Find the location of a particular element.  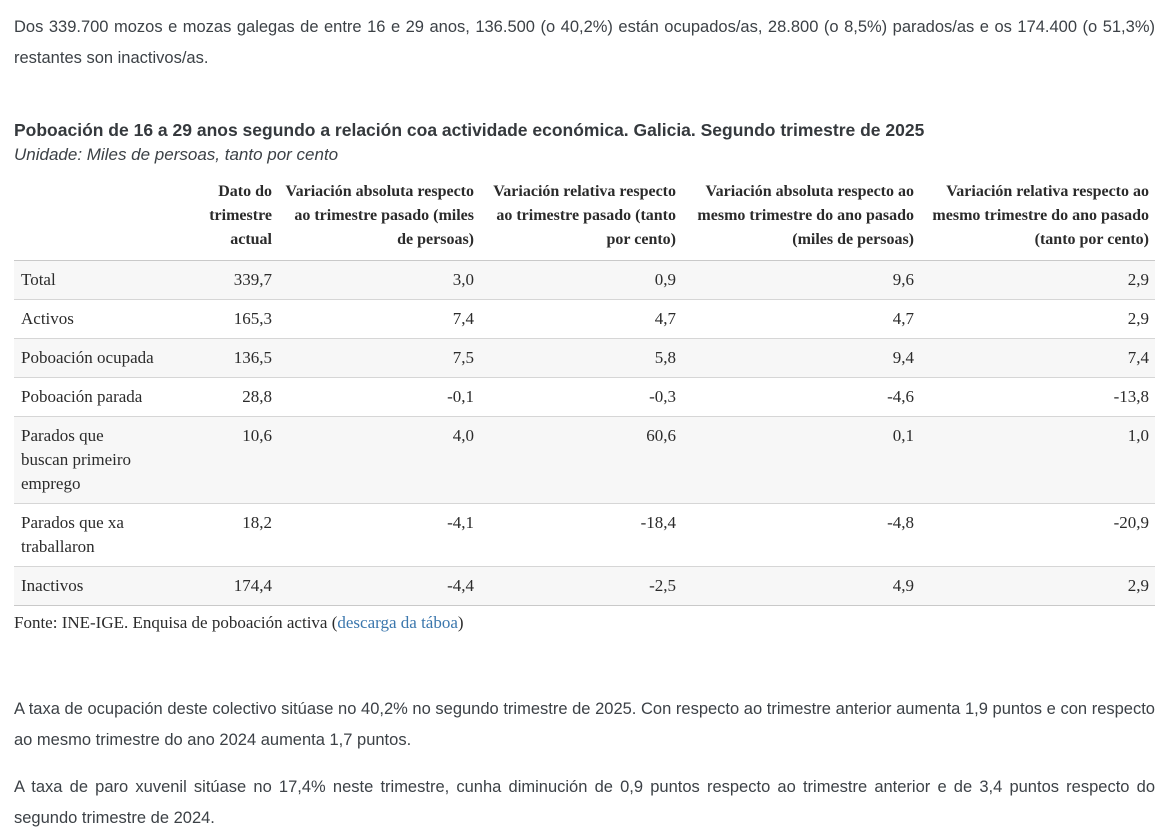

table-corner-cell is located at coordinates (93, 220).